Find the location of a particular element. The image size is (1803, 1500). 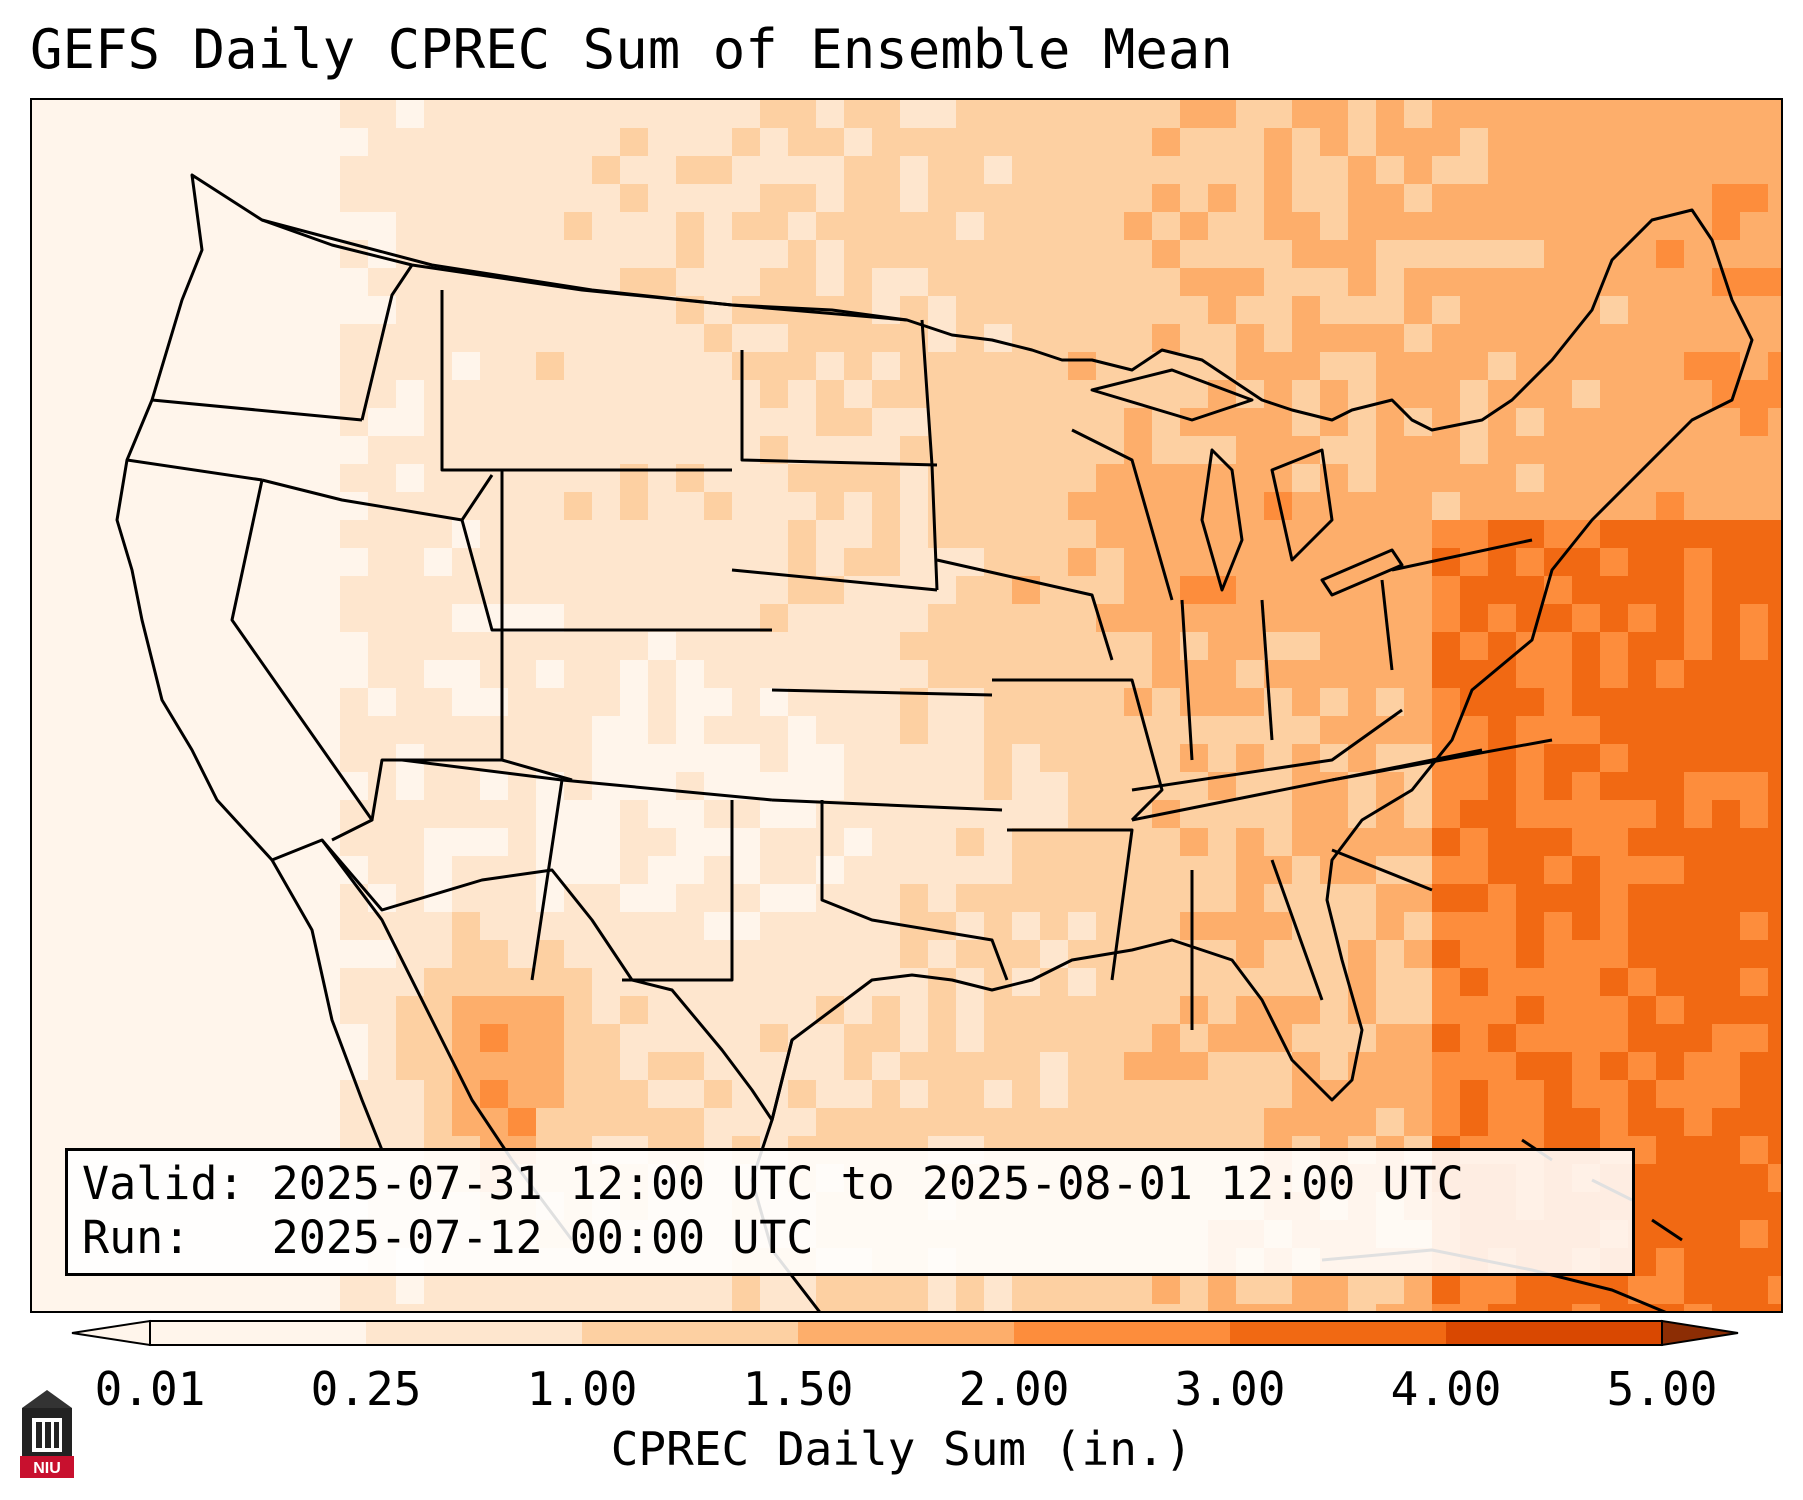

tick-label-4: 2.00 is located at coordinates (1014, 1389).